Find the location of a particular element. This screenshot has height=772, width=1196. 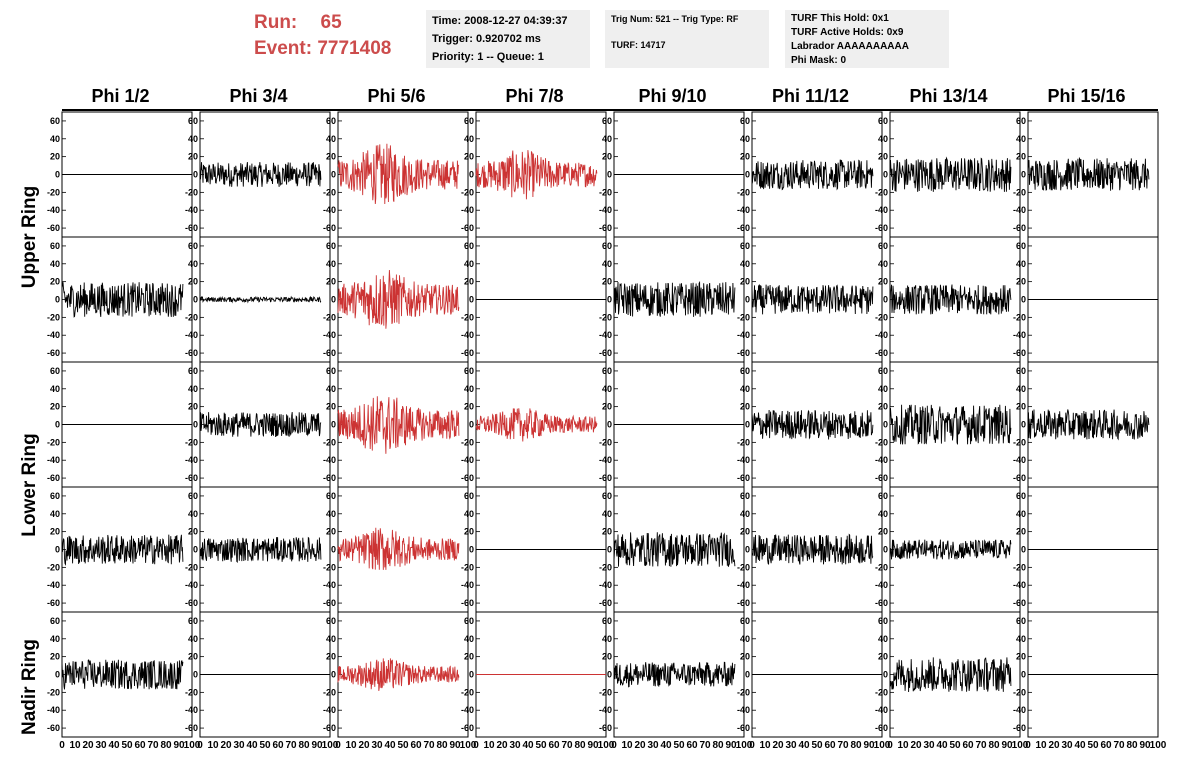

panel-r0-c4: 60 40 20 0 -20 -40 -60 is located at coordinates (672, 174).